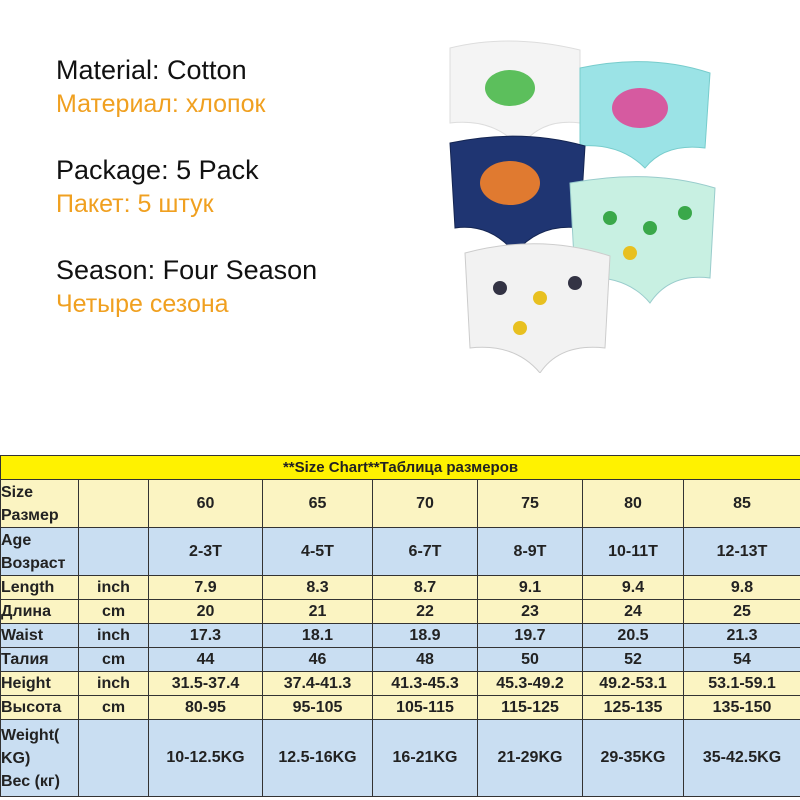 The image size is (800, 800). Describe the element at coordinates (317, 587) in the screenshot. I see `cell: 8.3` at that location.